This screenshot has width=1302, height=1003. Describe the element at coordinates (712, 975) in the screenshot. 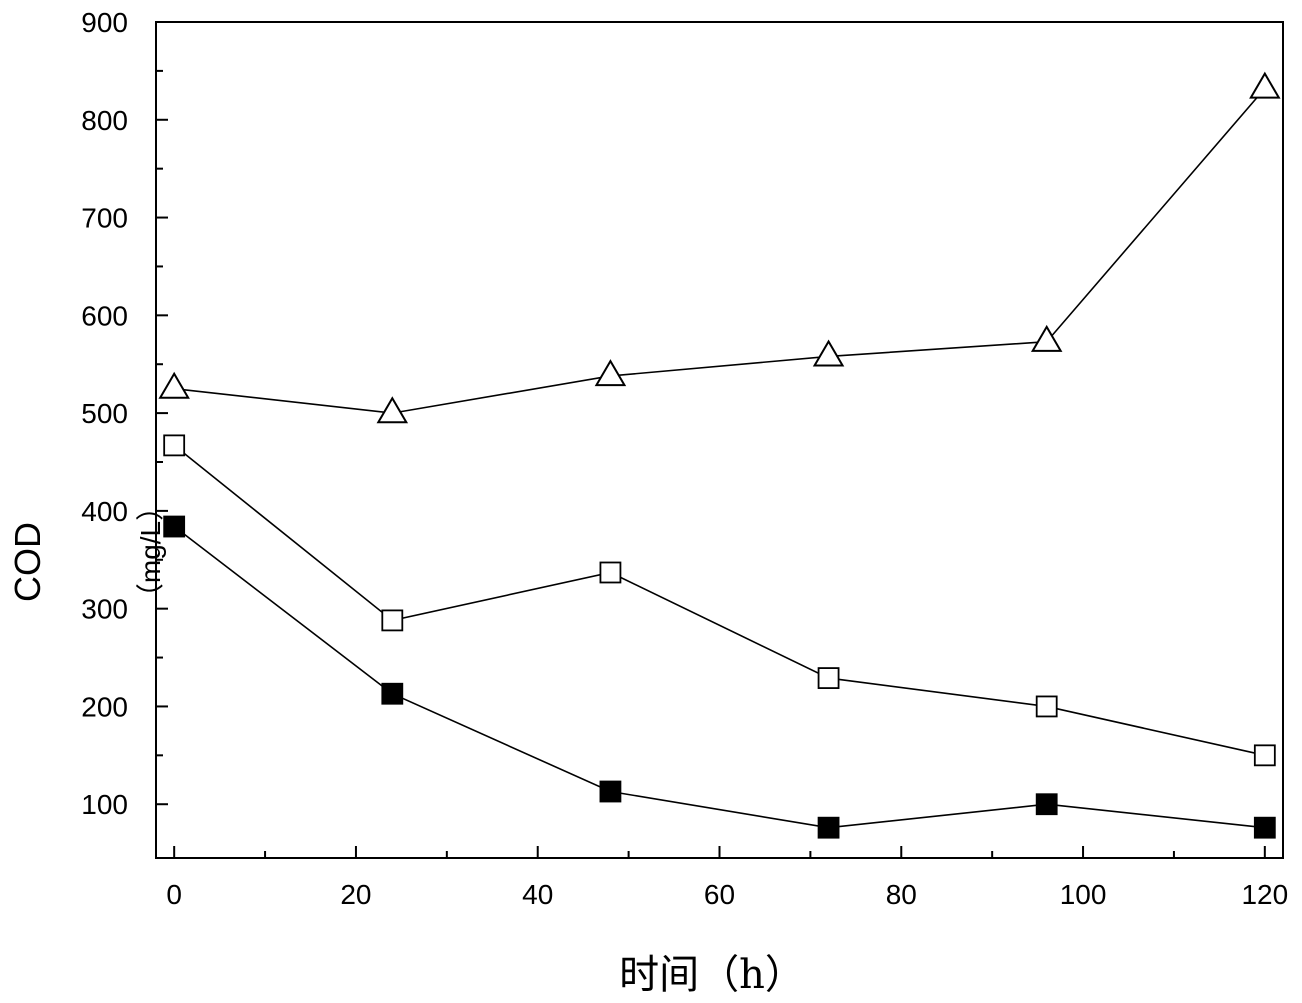

I see `x-axis-label: 时间（h）` at that location.